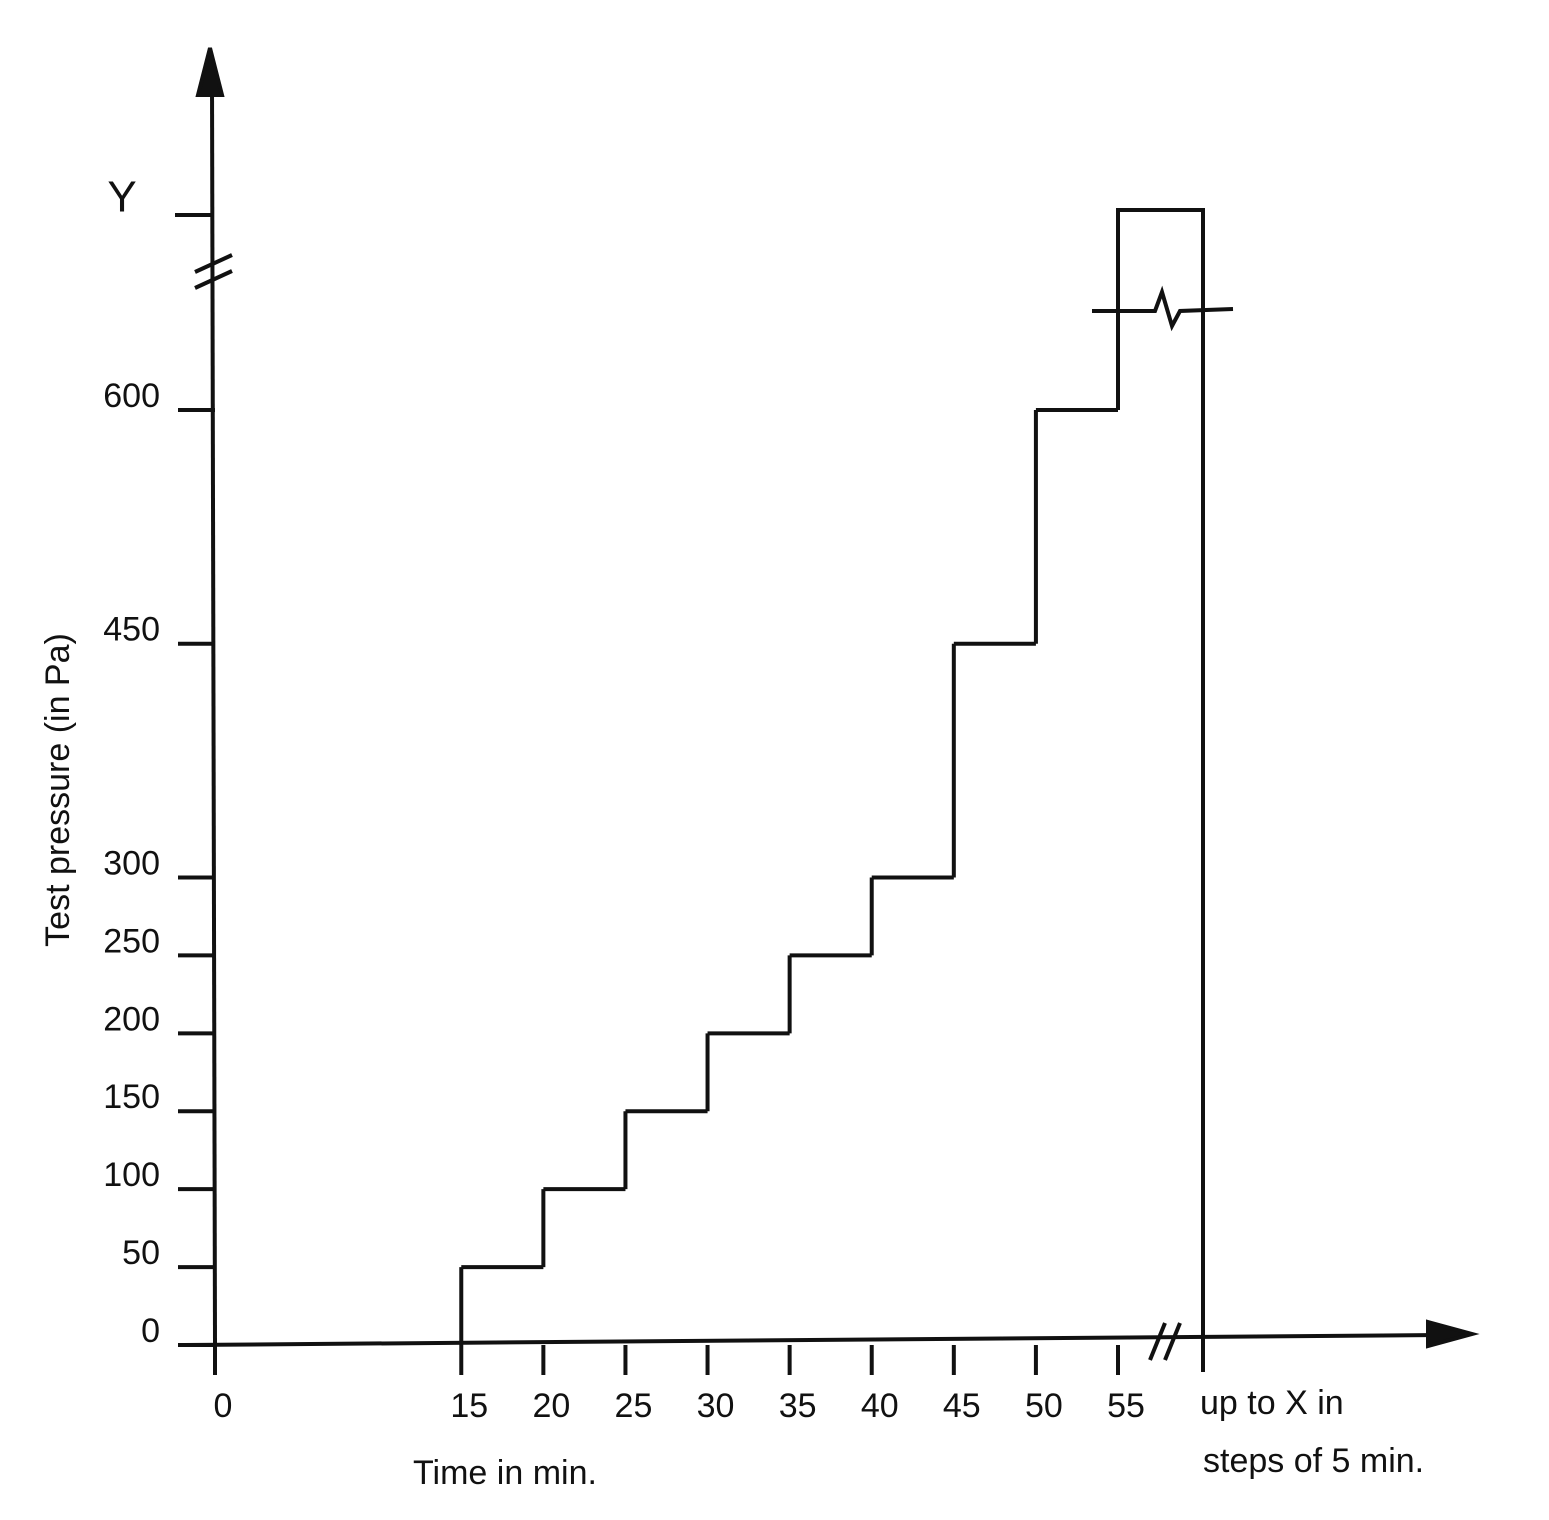 This screenshot has height=1520, width=1549. I want to click on y-axis-label: Test pressure (in Pa), so click(58, 790).